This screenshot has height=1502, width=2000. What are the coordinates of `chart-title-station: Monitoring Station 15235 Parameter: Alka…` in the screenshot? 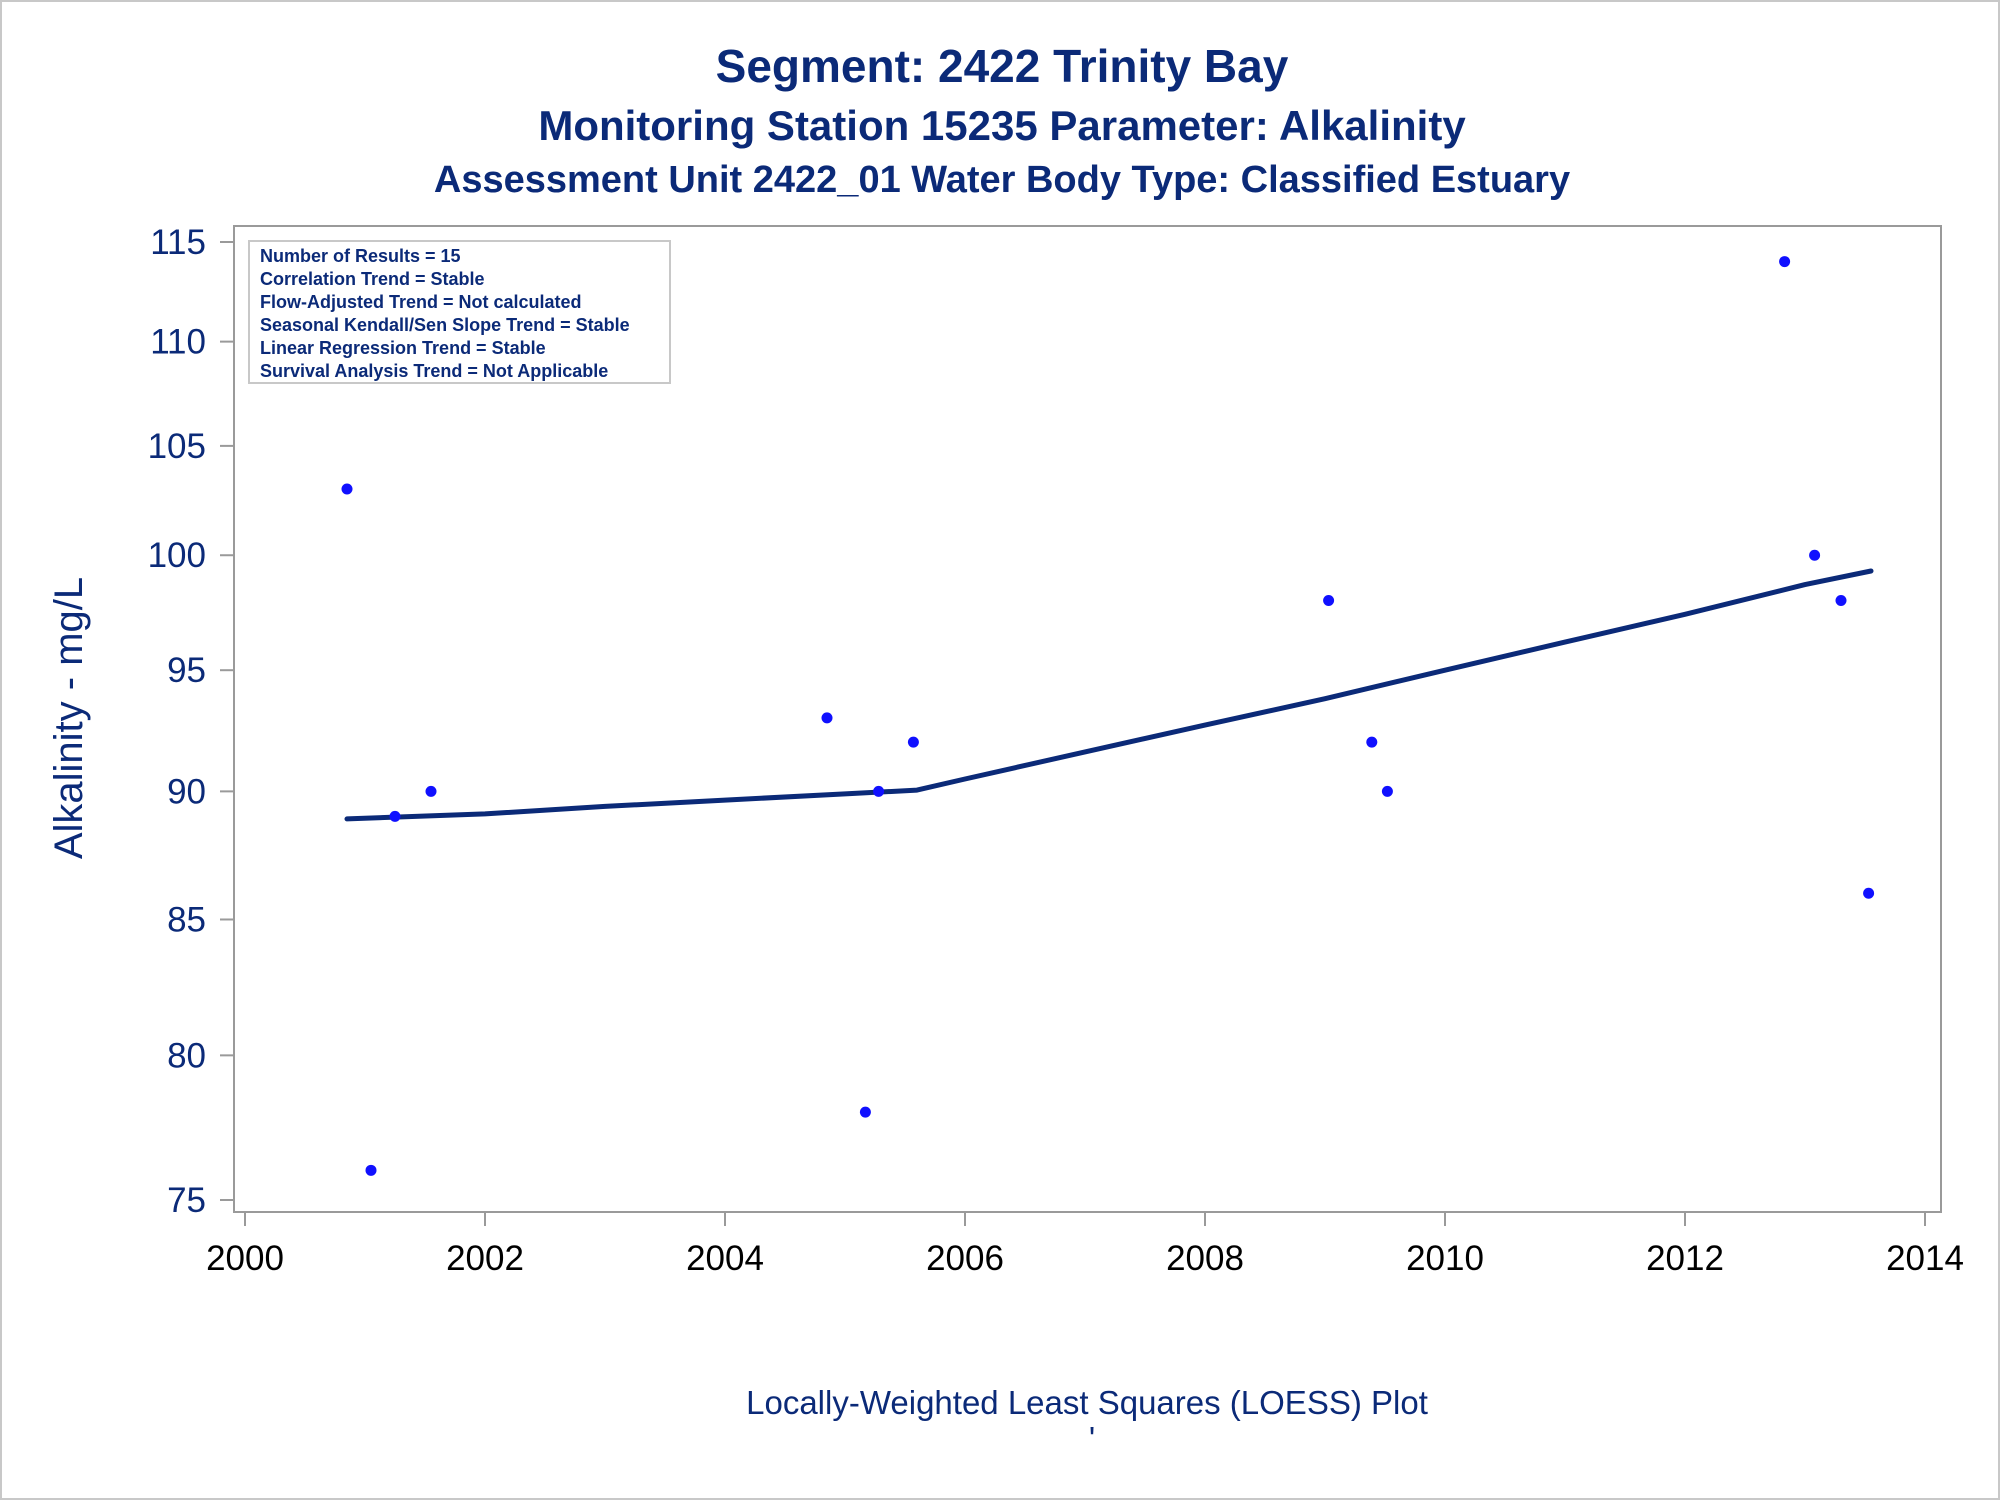 It's located at (1002, 125).